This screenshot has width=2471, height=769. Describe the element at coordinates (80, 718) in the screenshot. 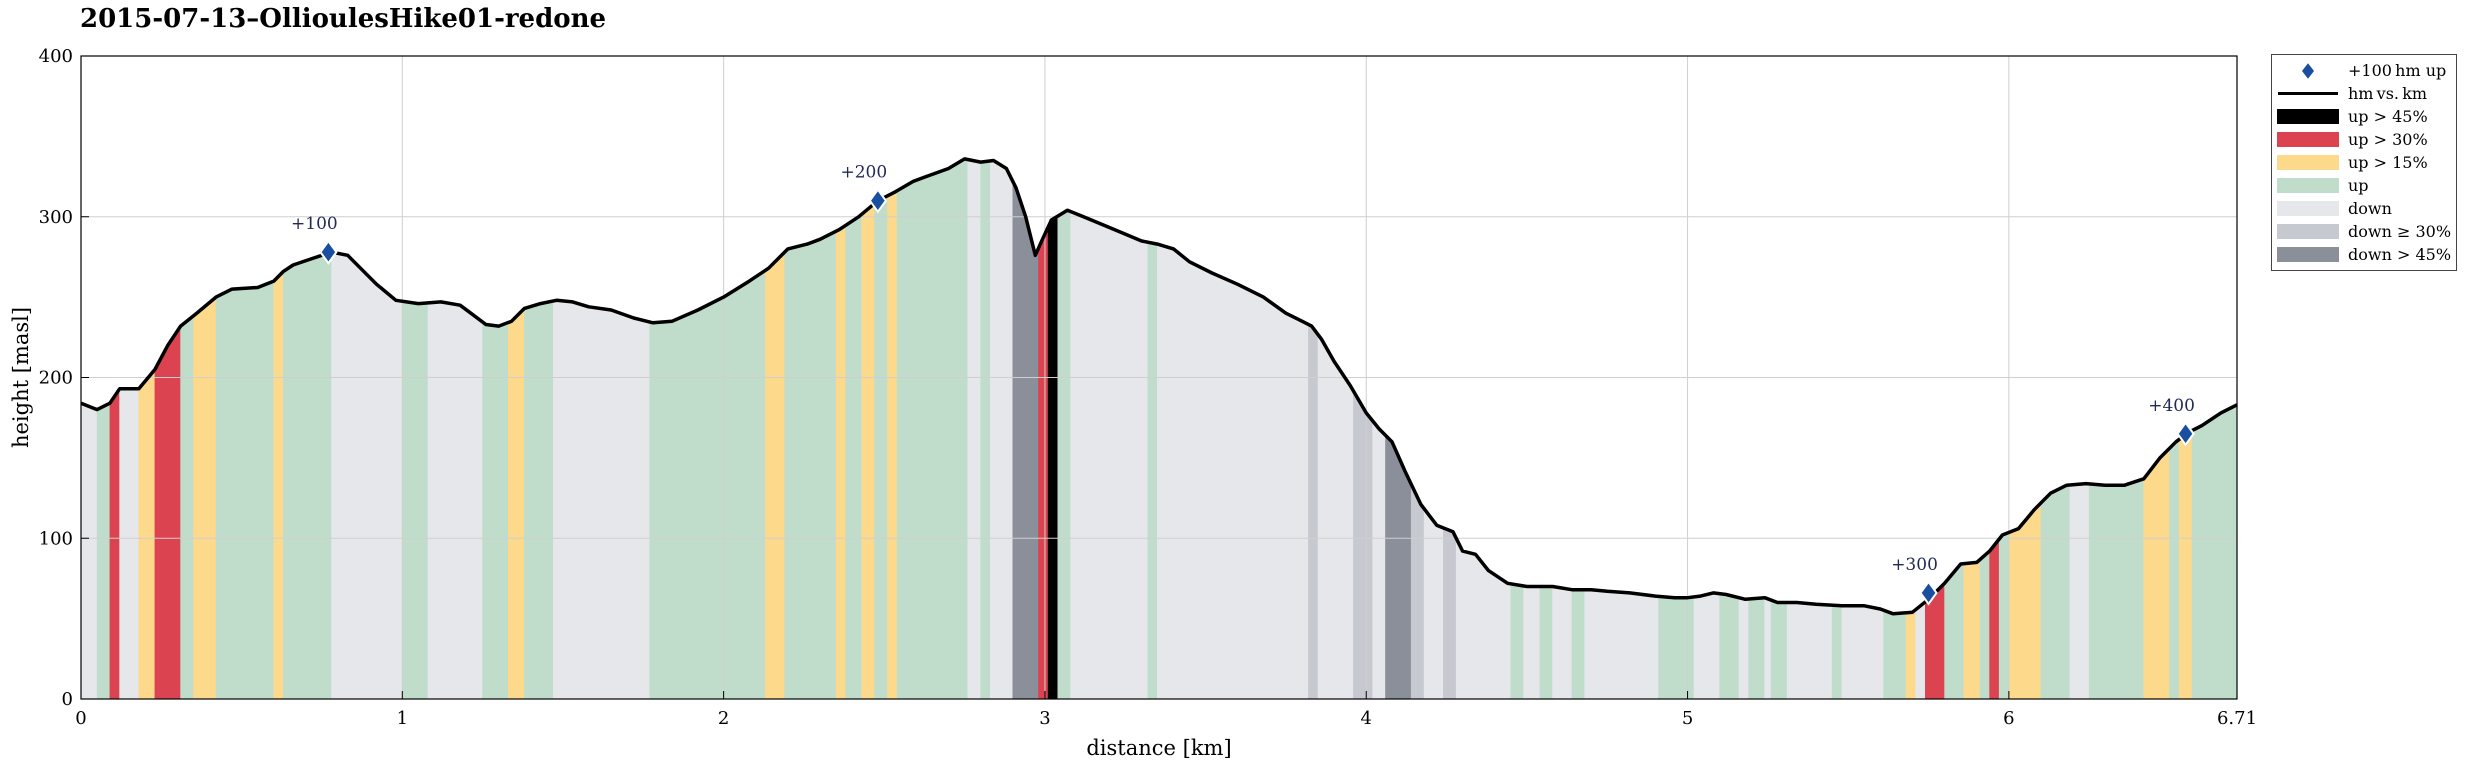

I see `x-tick-label: 0` at that location.